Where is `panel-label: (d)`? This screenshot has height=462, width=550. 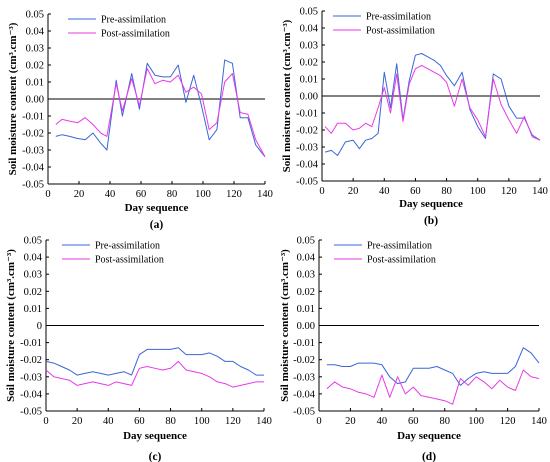
panel-label: (d) is located at coordinates (429, 456).